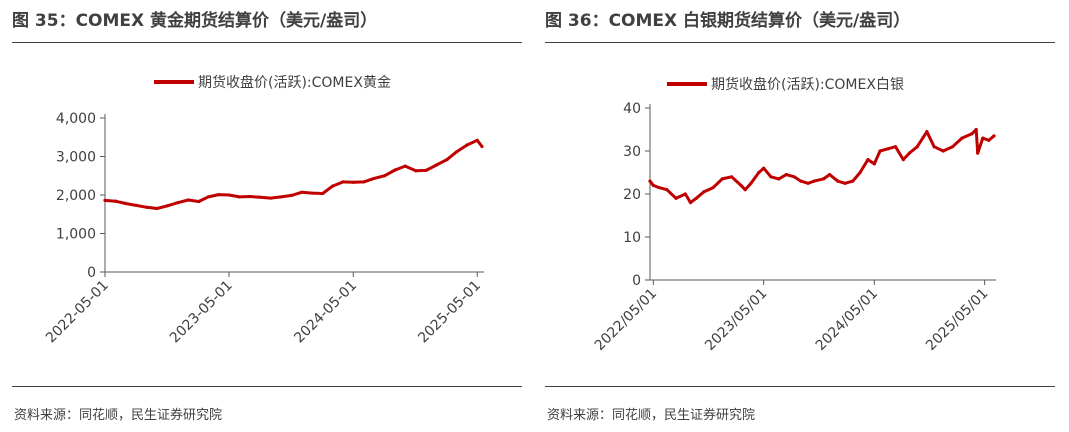 The image size is (1069, 432). Describe the element at coordinates (728, 21) in the screenshot. I see `figure-36-title: 图 36：COMEX 白银期货结算价（美元/盎司）` at that location.